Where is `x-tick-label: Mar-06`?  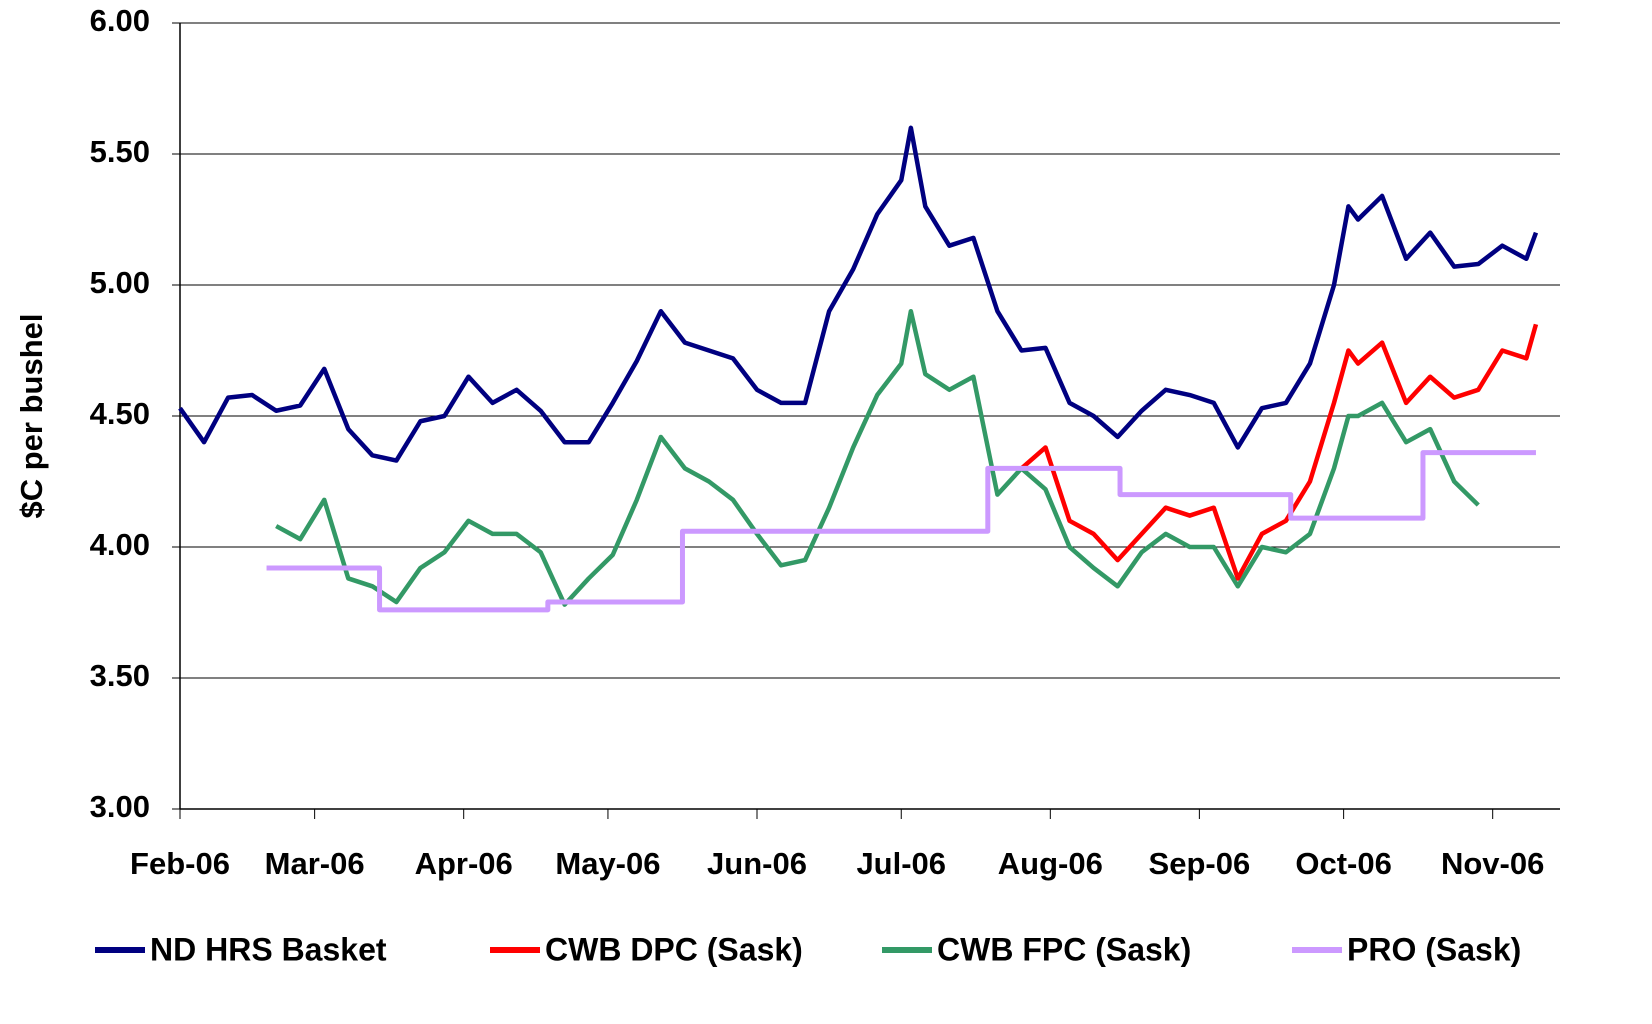 x-tick-label: Mar-06 is located at coordinates (315, 863).